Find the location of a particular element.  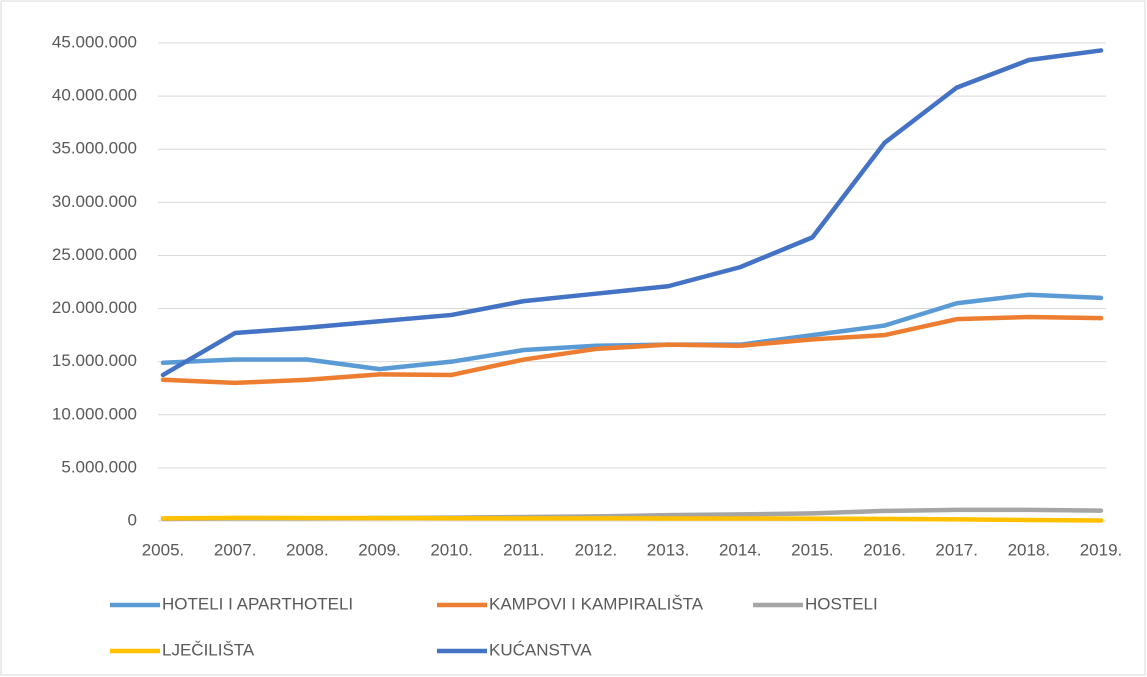

x-tick-label: 2018. is located at coordinates (1029, 549).